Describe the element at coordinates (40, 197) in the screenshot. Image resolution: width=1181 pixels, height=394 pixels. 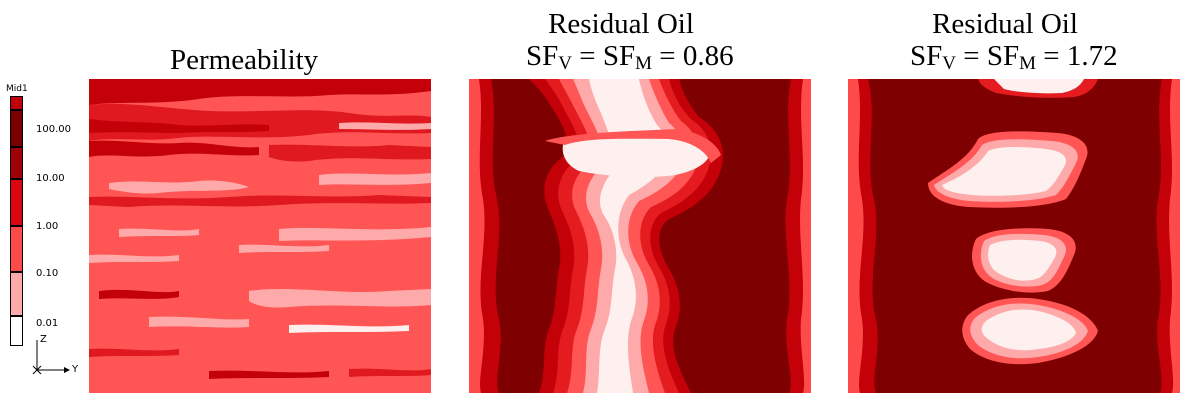
I see `color-legend: Mid1 100.00 10.00 1.00 0.10 0.01 Z Y` at that location.